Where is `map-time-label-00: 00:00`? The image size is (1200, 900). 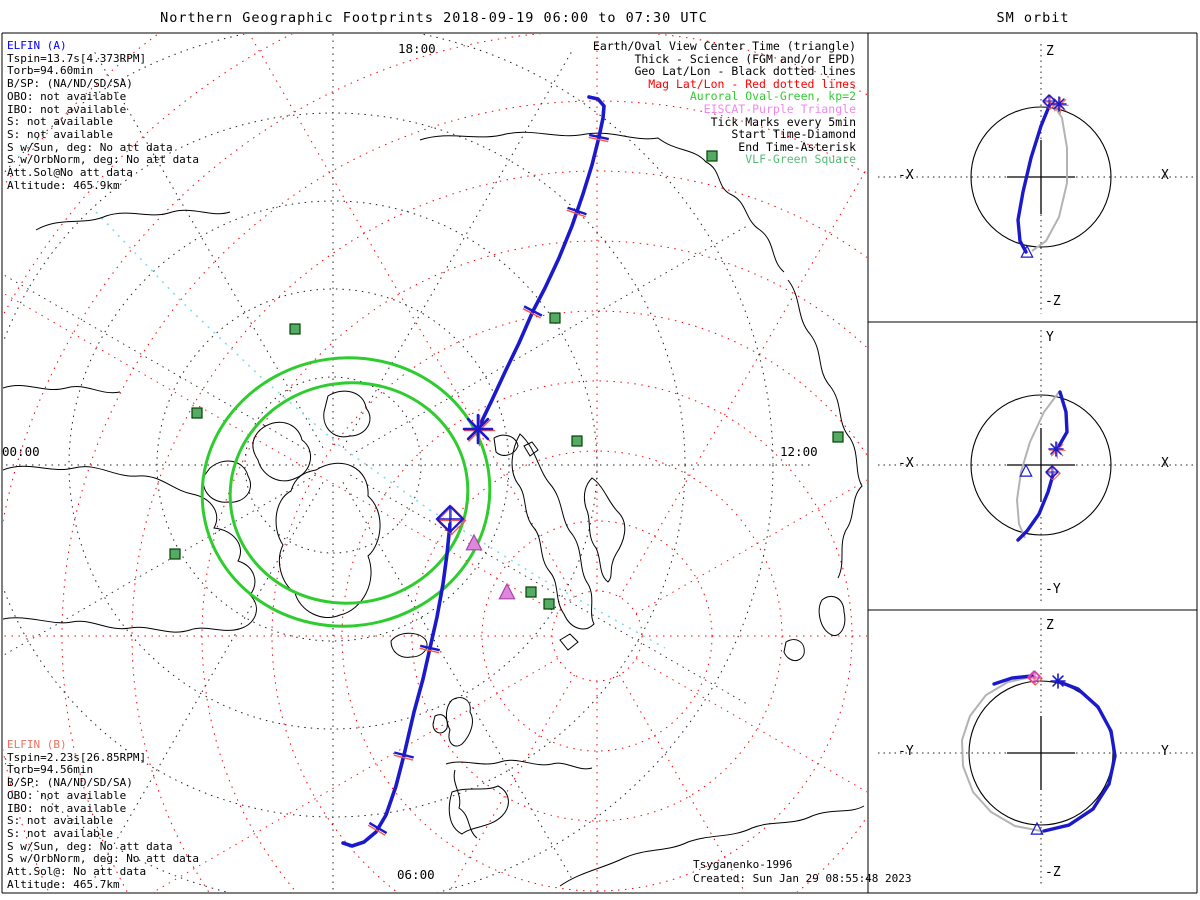 map-time-label-00: 00:00 is located at coordinates (21, 451).